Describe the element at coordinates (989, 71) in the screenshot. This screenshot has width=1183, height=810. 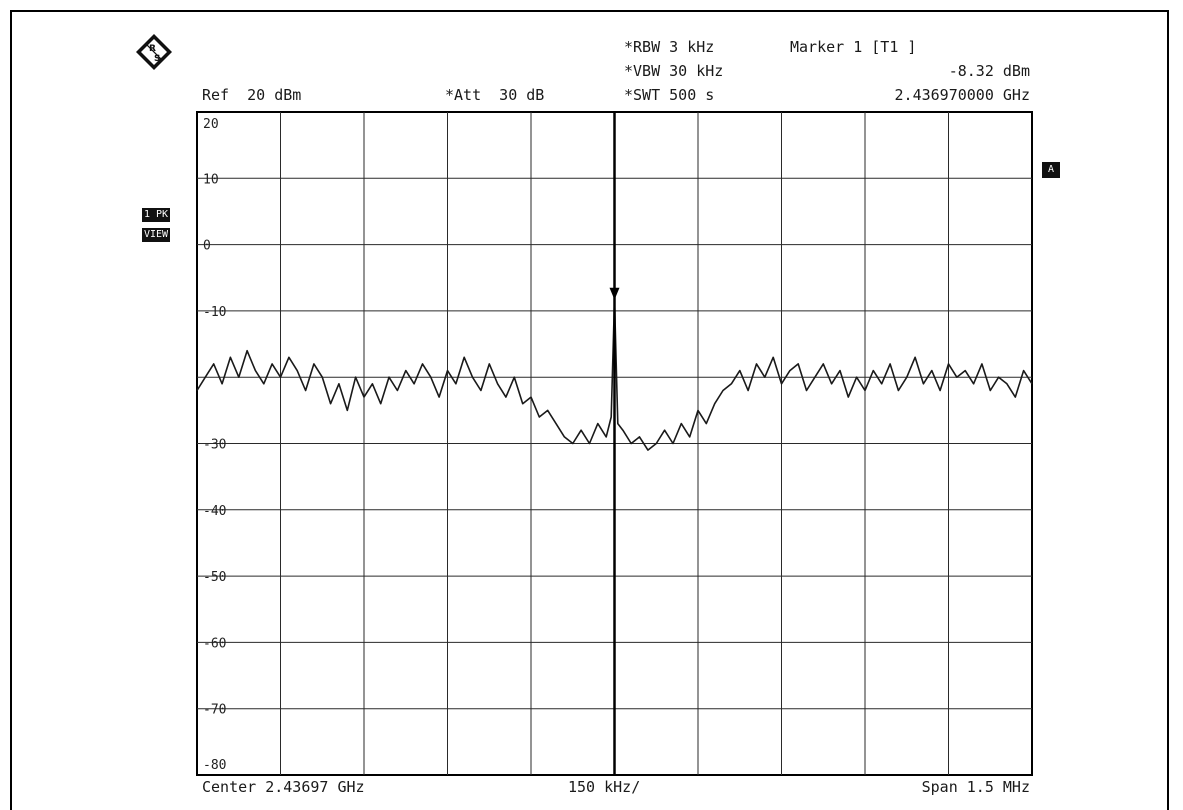
I see `marker-level: -8.32 dBm` at that location.